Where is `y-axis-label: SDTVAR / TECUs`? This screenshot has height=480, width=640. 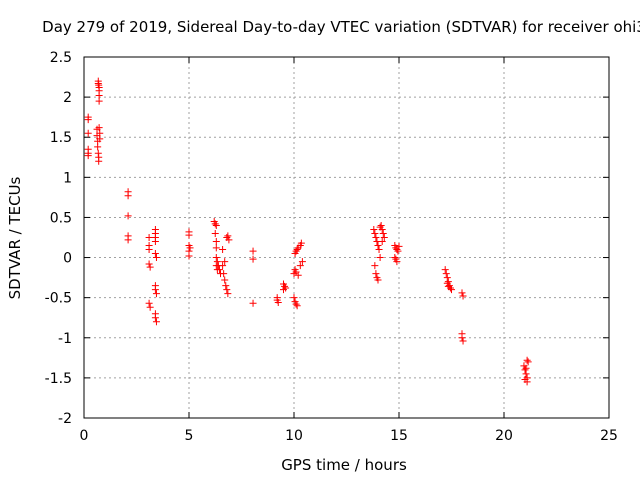 y-axis-label: SDTVAR / TECUs is located at coordinates (15, 237).